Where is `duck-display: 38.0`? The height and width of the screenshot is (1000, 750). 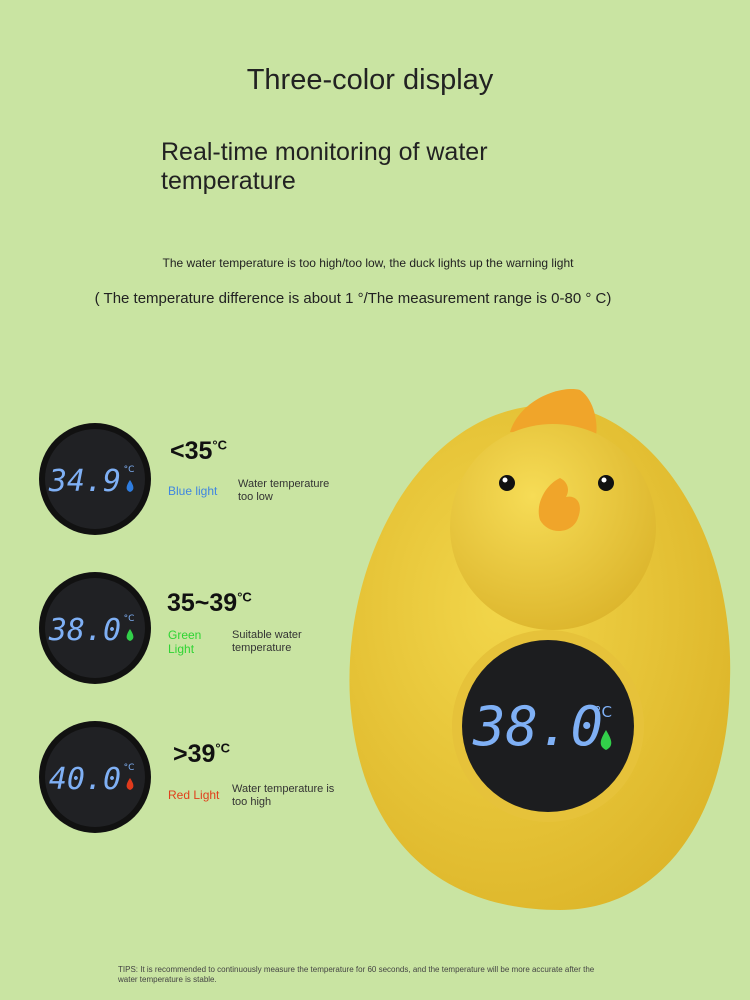
duck-display: 38.0 is located at coordinates (537, 726).